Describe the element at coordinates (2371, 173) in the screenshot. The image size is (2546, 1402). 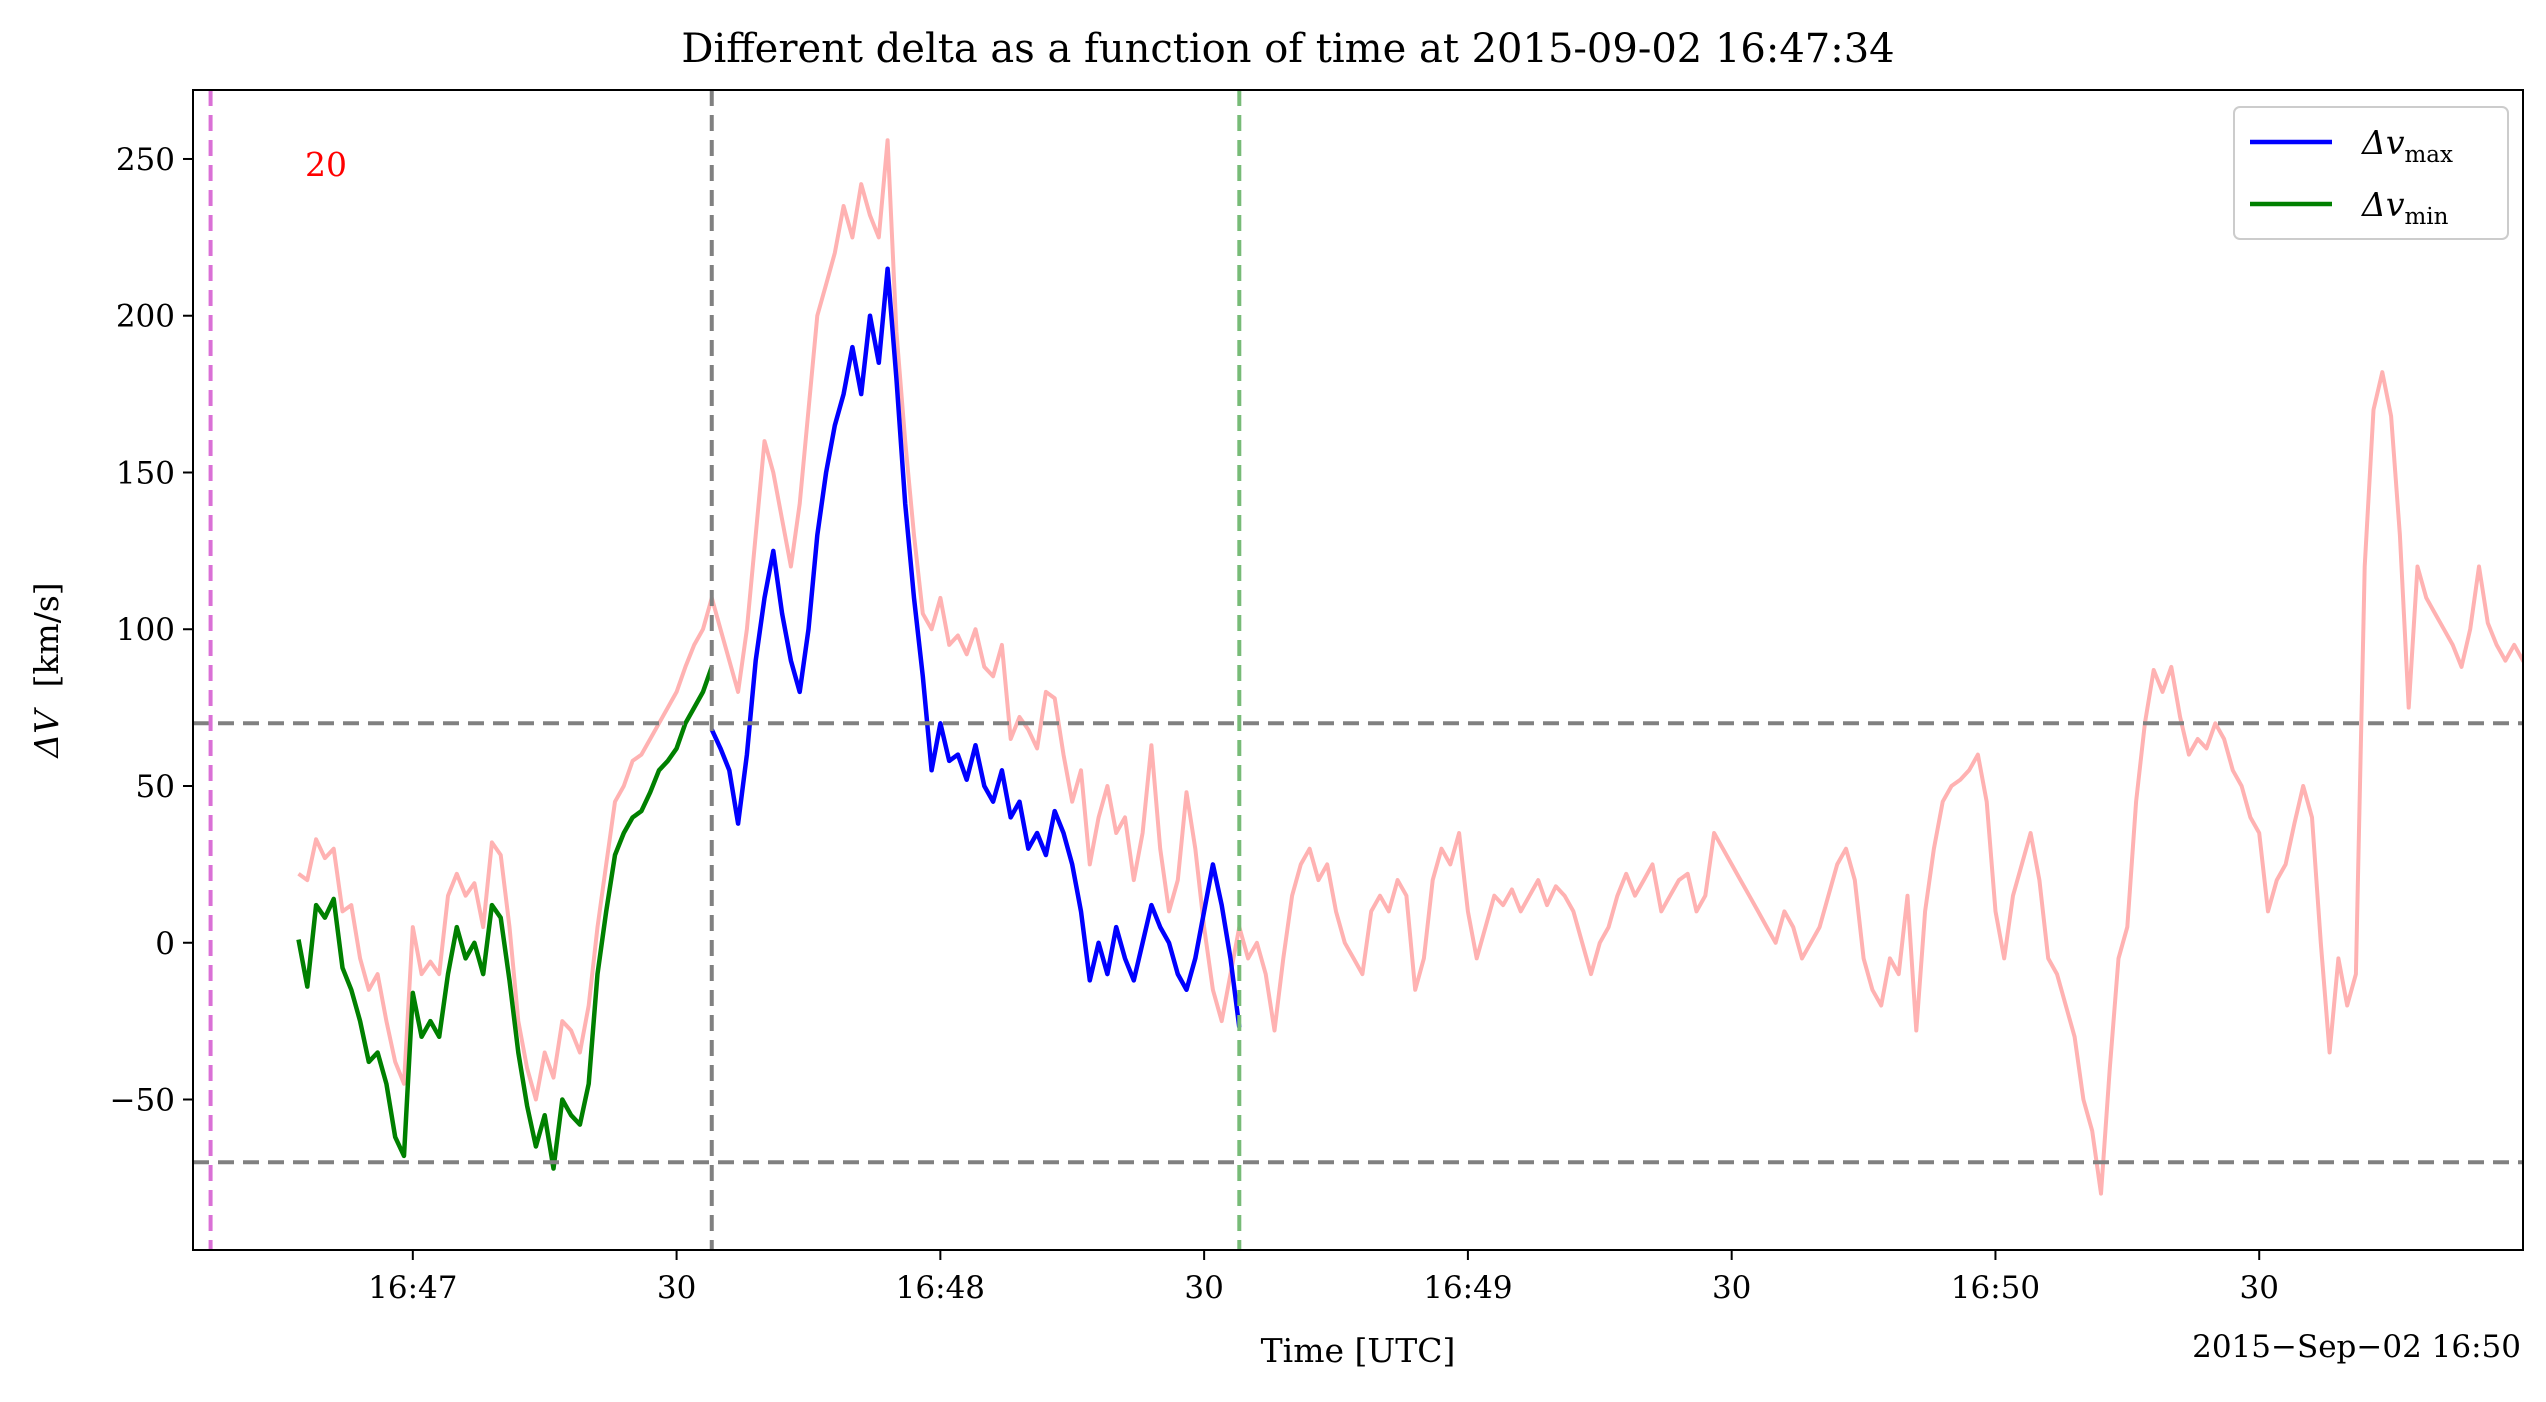
I see `legend: Δvmax Δvmin` at that location.